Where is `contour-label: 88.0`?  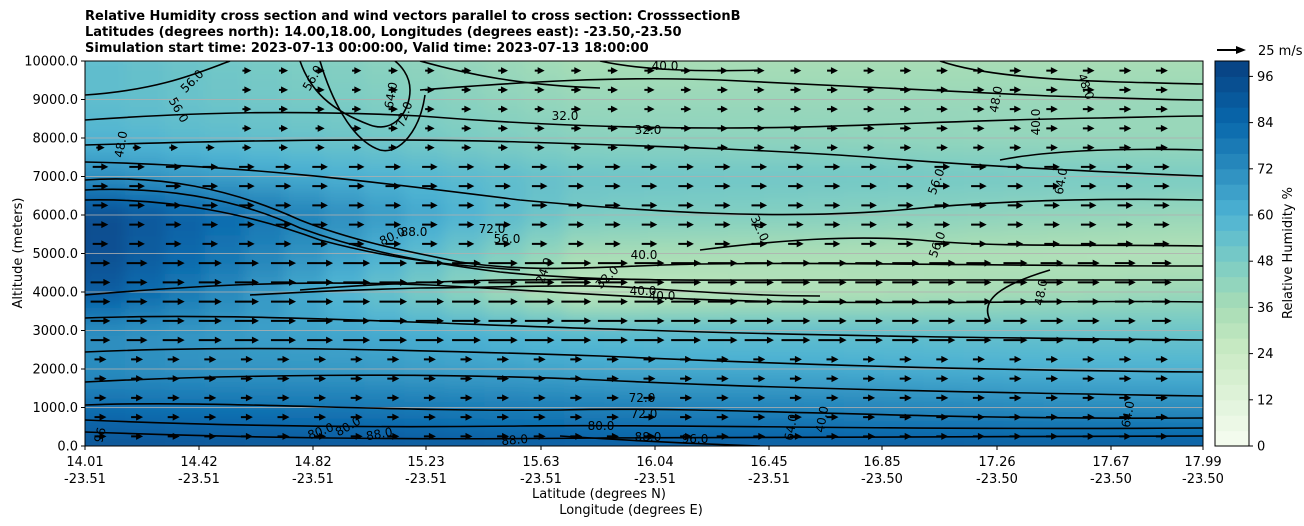 contour-label: 88.0 is located at coordinates (414, 232).